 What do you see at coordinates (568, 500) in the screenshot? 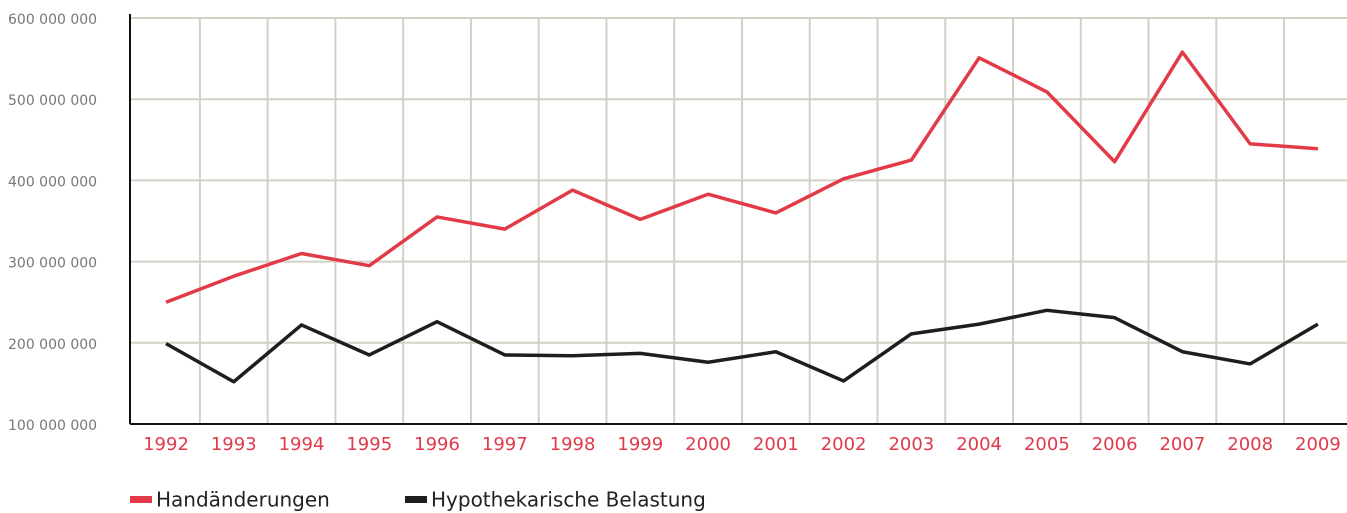
I see `legend-label: Hypothekarische Belastung` at bounding box center [568, 500].